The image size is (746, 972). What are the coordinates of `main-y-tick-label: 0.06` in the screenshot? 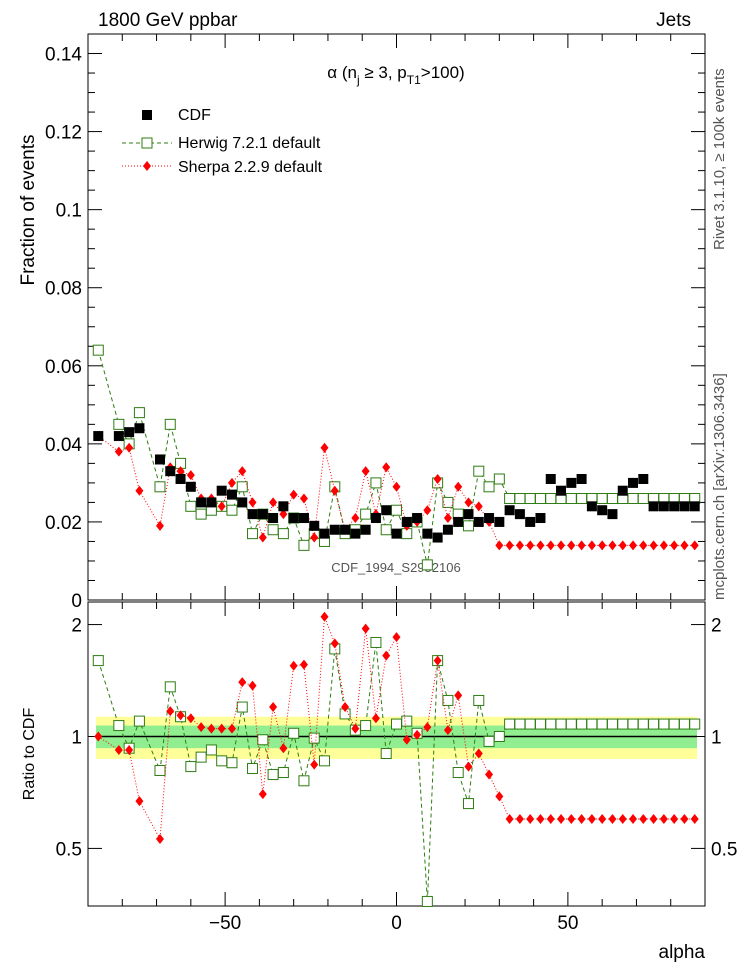 It's located at (63, 367).